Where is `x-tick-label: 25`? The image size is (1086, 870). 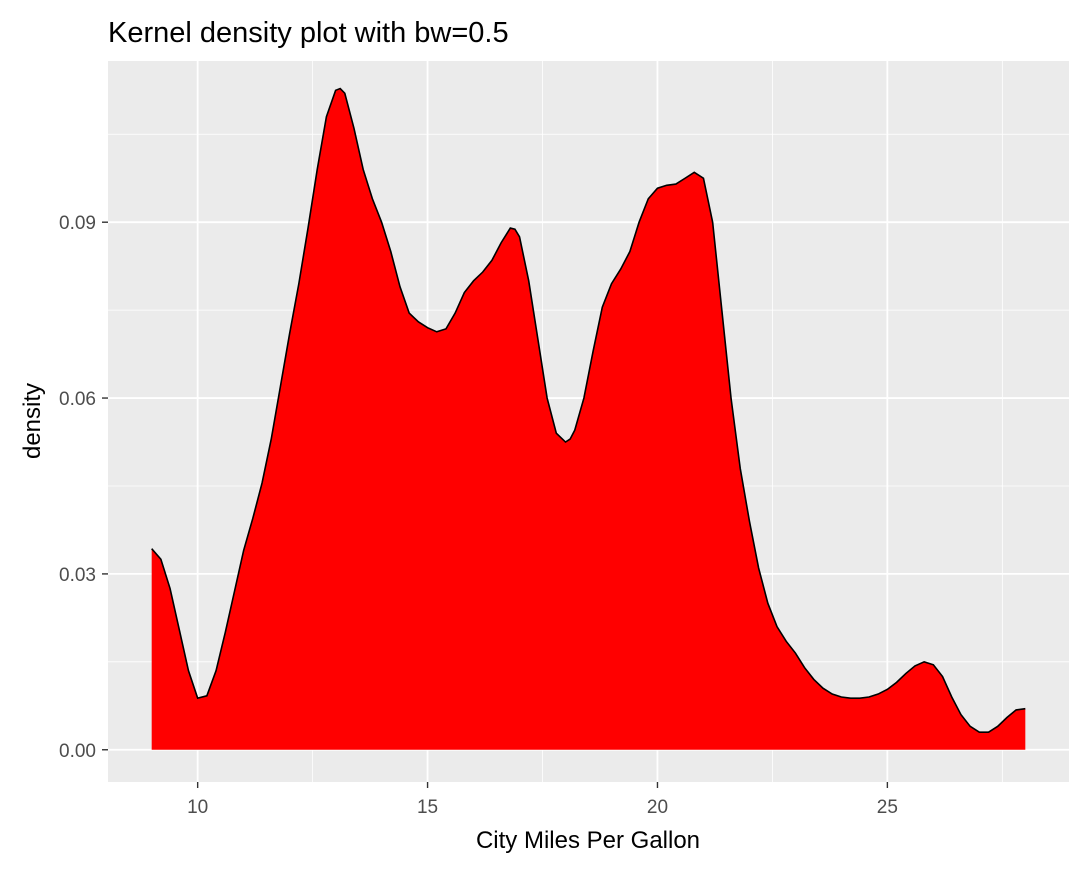
x-tick-label: 25 is located at coordinates (887, 807).